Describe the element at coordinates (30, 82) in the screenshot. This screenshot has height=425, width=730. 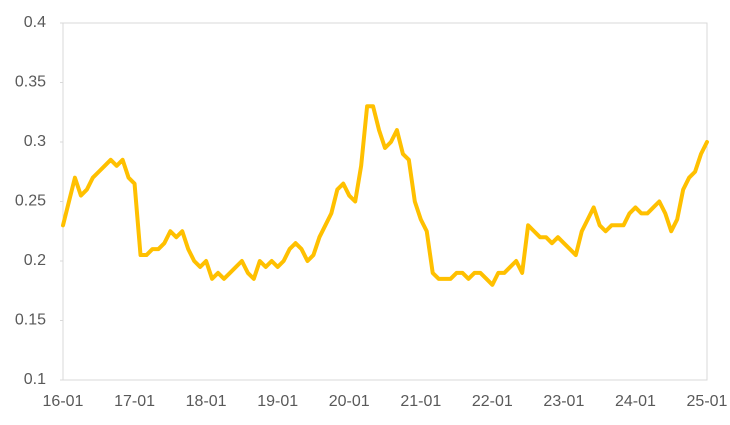
I see `y-tick-label: 0.35` at that location.